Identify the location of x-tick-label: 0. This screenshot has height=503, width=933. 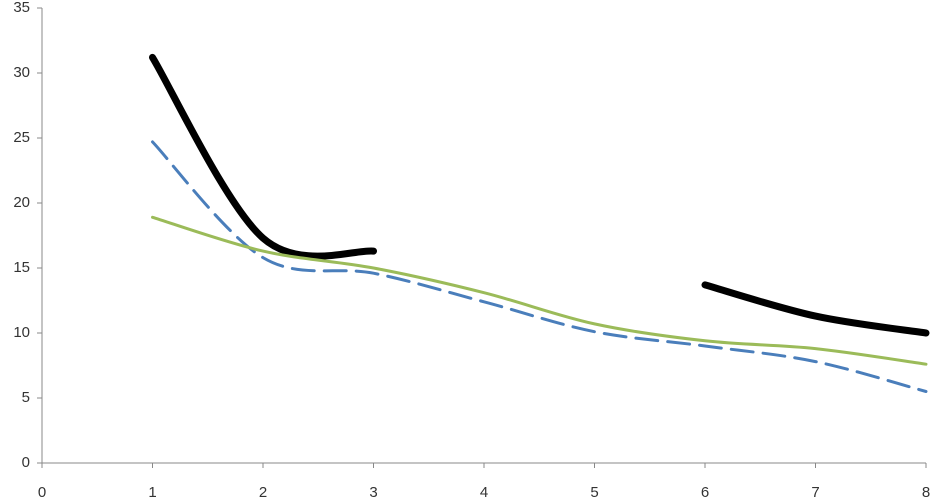
(42, 492).